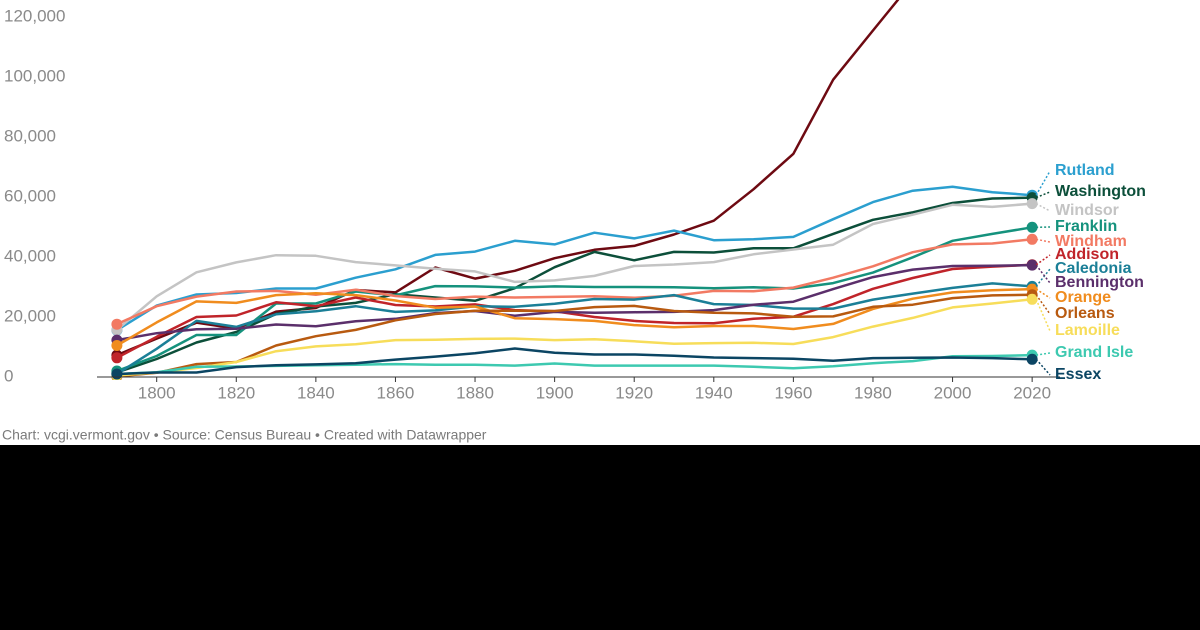 This screenshot has height=630, width=1200. What do you see at coordinates (1085, 313) in the screenshot?
I see `series-label: Orleans` at bounding box center [1085, 313].